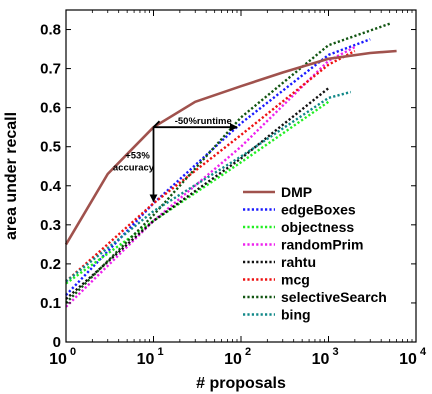 The width and height of the screenshot is (432, 394). Describe the element at coordinates (203, 121) in the screenshot. I see `runtime-label: -50%runtime` at that location.